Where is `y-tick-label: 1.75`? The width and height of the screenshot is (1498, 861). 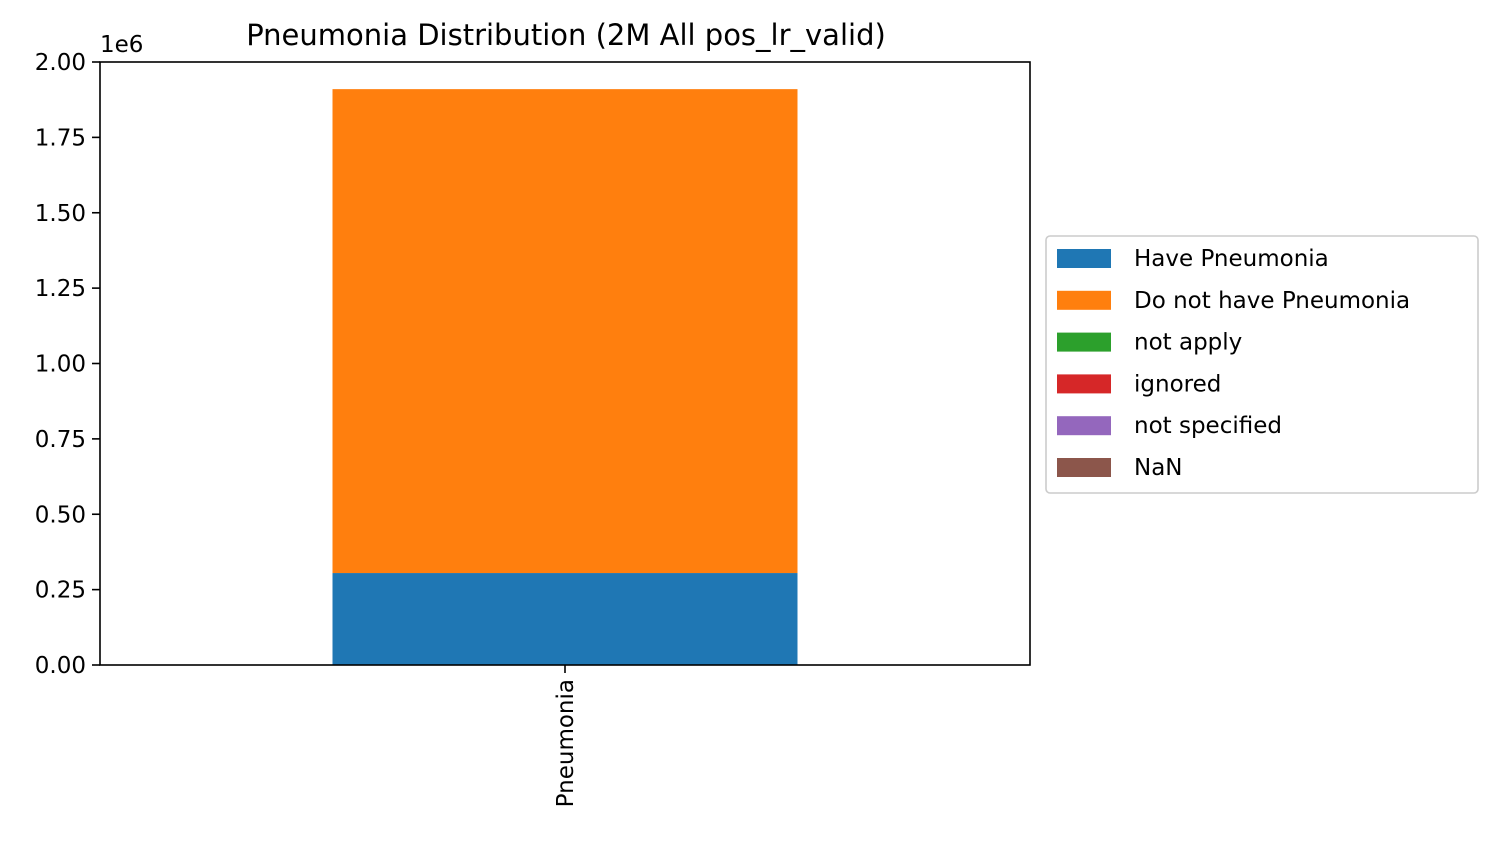
y-tick-label: 1.75 is located at coordinates (60, 138).